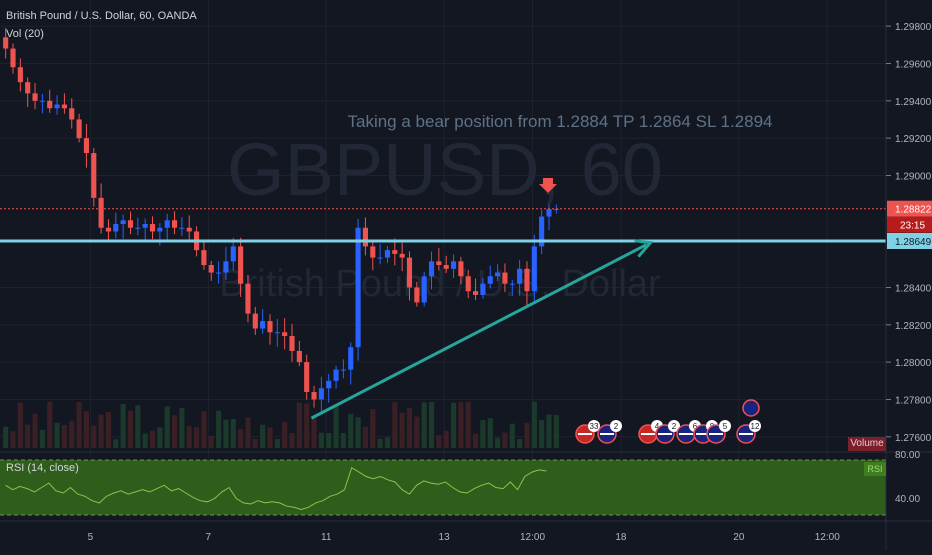 This screenshot has width=932, height=555. Describe the element at coordinates (913, 363) in the screenshot. I see `price-tick-label: 1.28000` at that location.